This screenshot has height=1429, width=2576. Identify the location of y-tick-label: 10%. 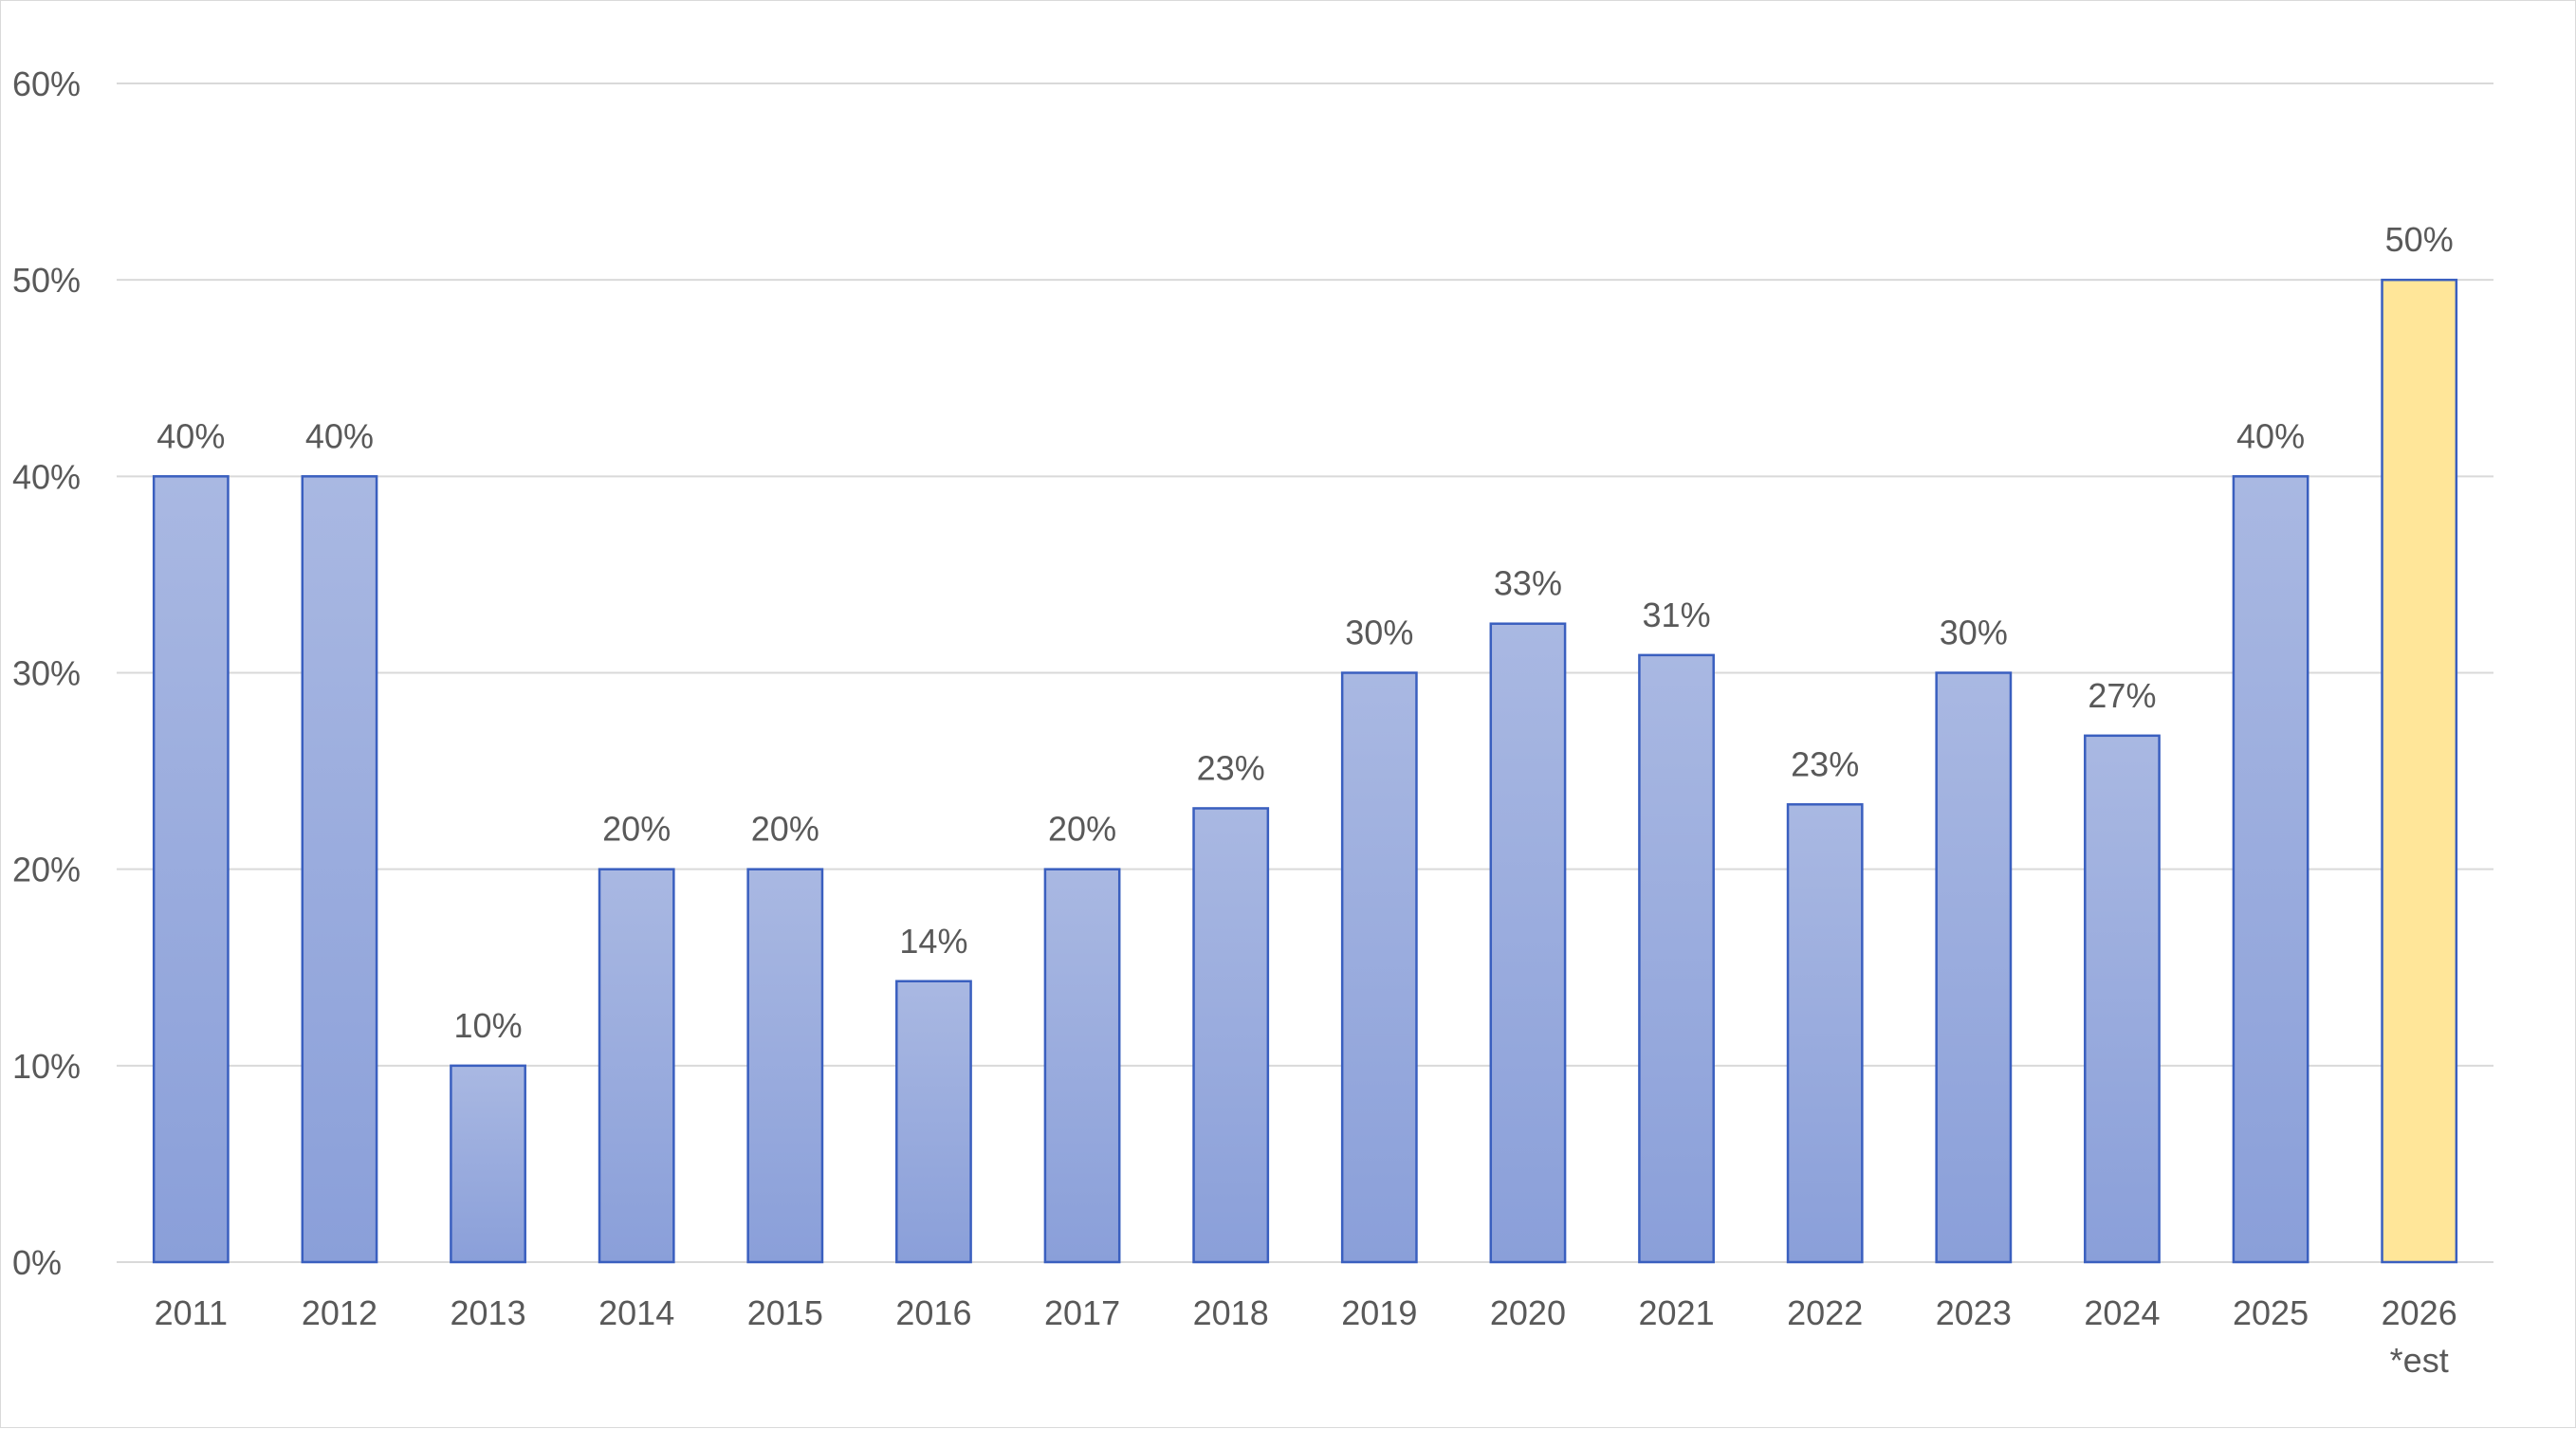
(46, 1066).